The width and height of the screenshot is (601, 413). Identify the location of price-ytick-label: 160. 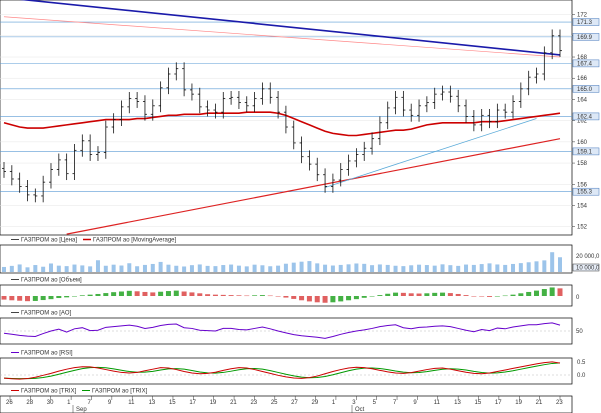
(582, 143).